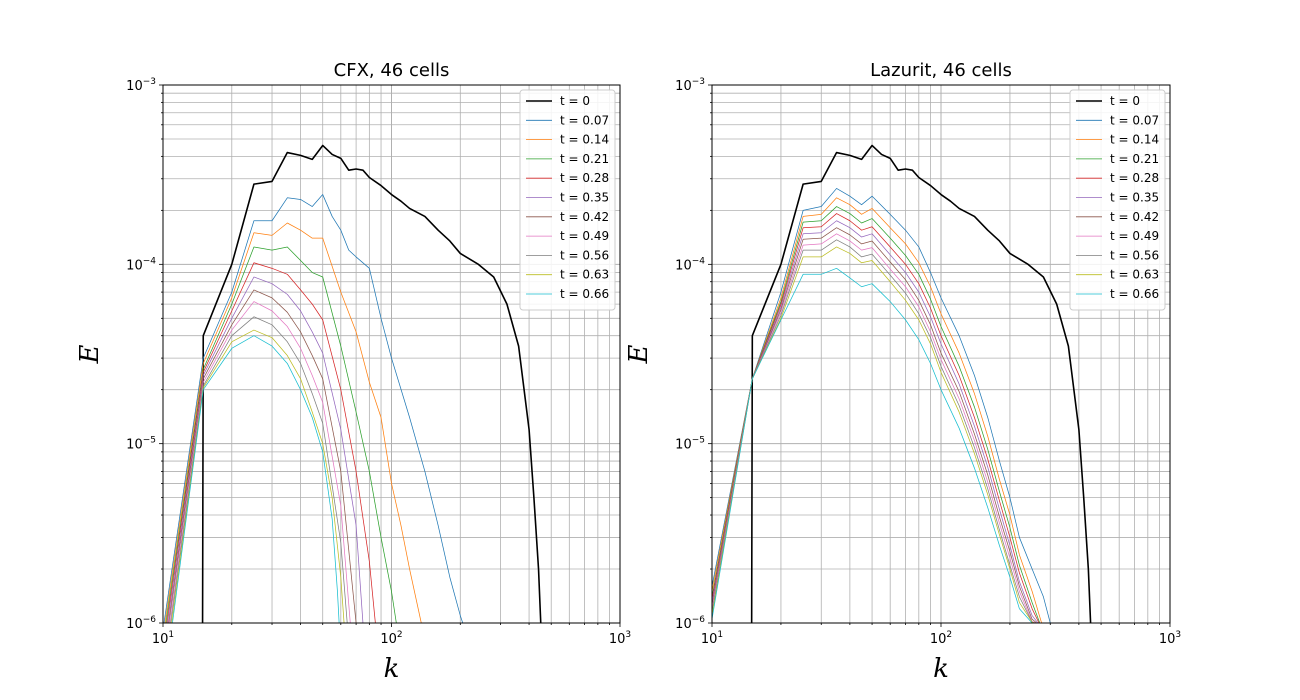 This screenshot has width=1300, height=700. What do you see at coordinates (392, 70) in the screenshot?
I see `chart-title: CFX, 46 cells` at bounding box center [392, 70].